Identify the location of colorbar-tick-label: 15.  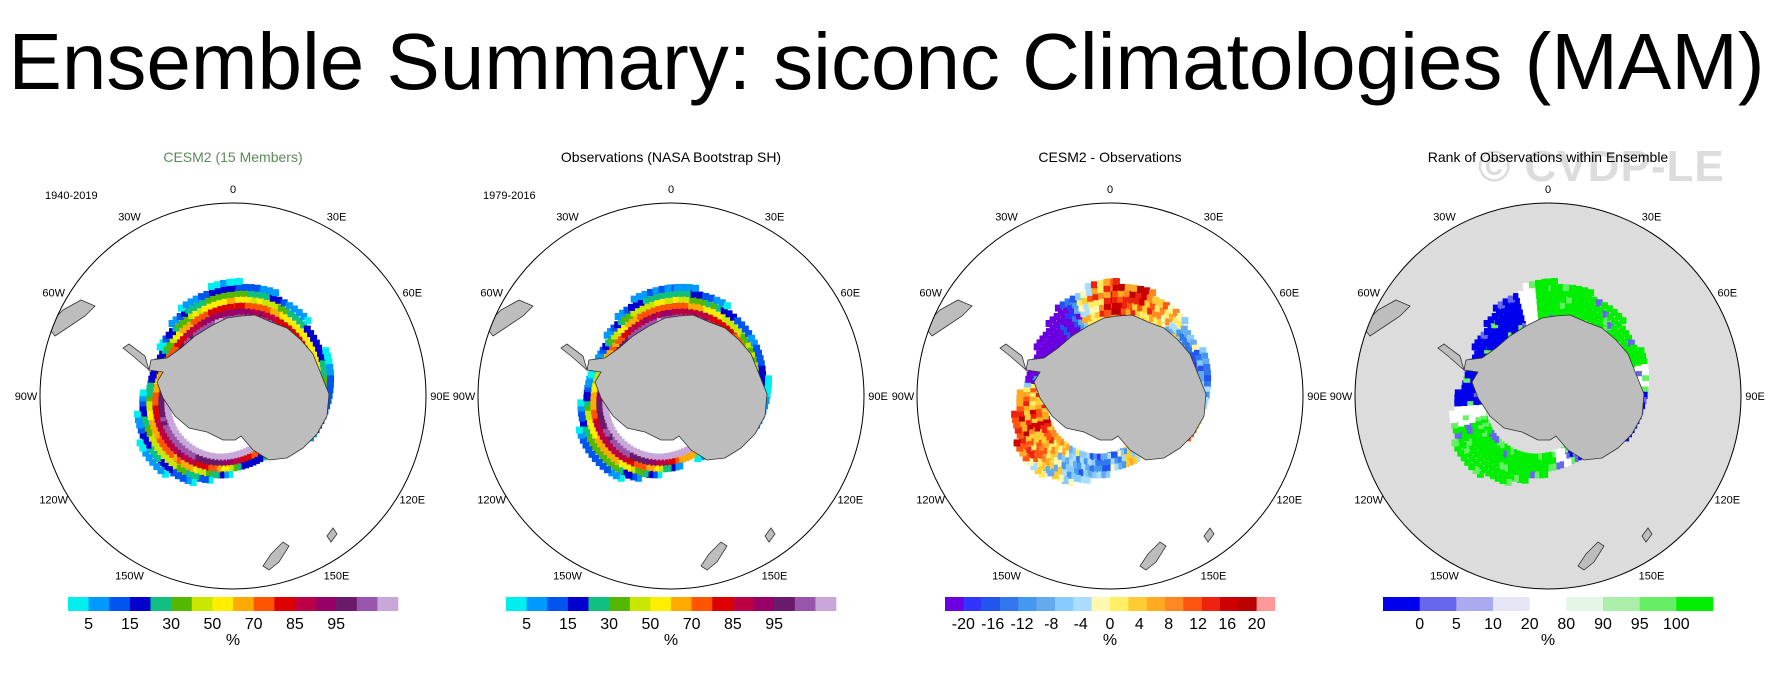
(130, 624).